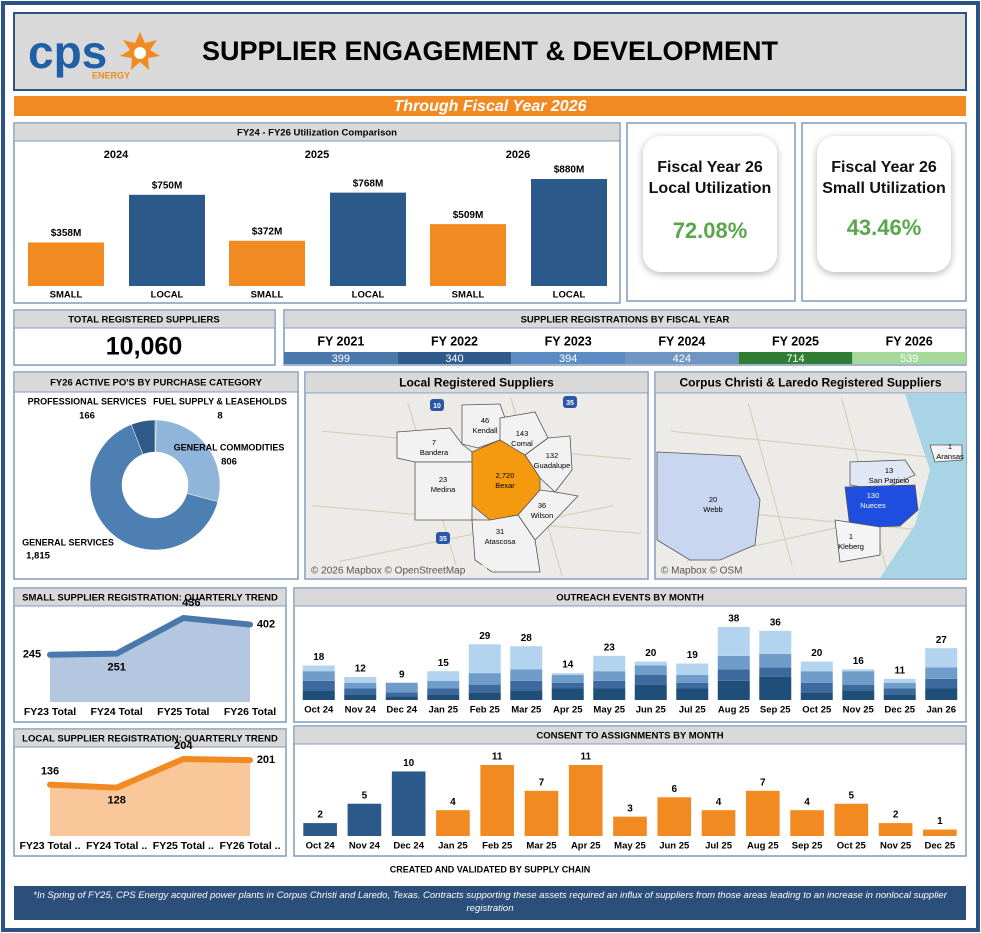 The image size is (981, 933). Describe the element at coordinates (884, 178) in the screenshot. I see `kpi-title: Fiscal Year 26 Small Utilization` at that location.